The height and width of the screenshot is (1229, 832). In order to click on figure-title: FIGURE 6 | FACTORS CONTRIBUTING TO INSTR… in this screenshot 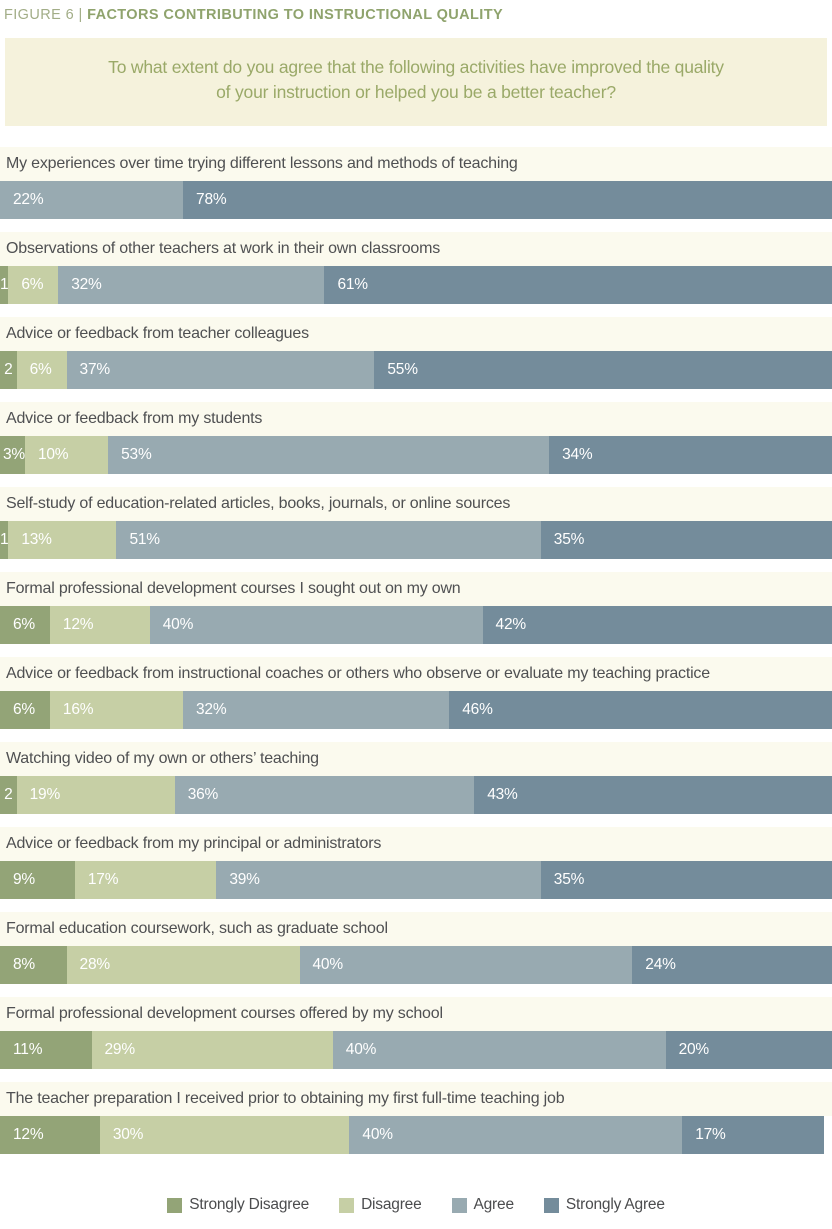, I will do `click(416, 11)`.